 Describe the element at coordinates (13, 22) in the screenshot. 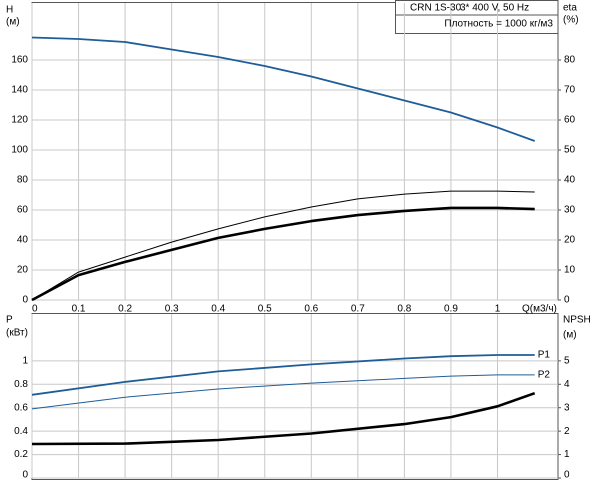

I see `y-axis-label: (м)` at that location.